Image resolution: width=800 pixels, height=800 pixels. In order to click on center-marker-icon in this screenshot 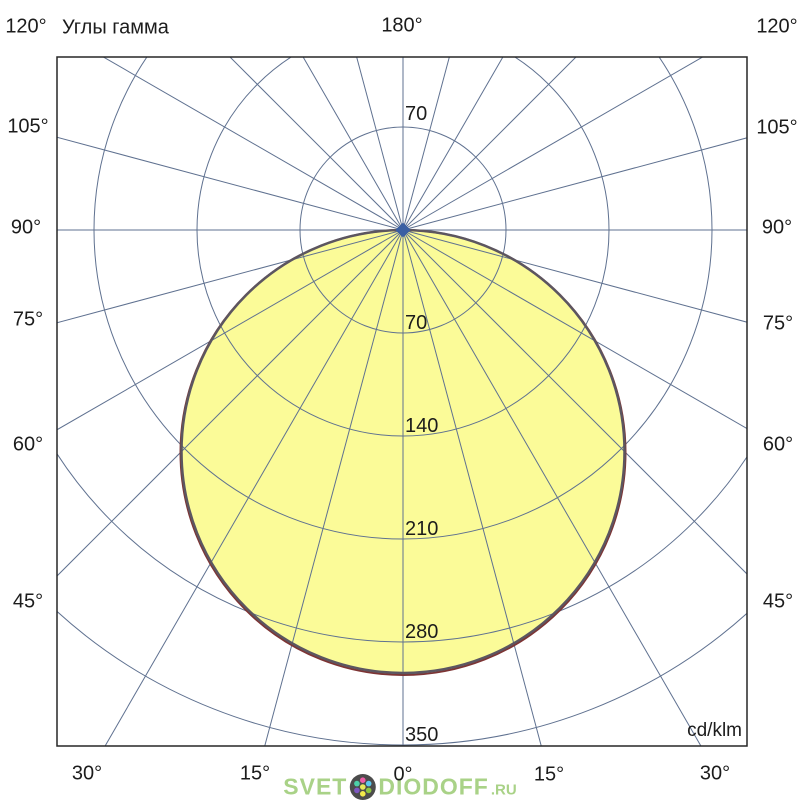, I will do `click(403, 230)`.